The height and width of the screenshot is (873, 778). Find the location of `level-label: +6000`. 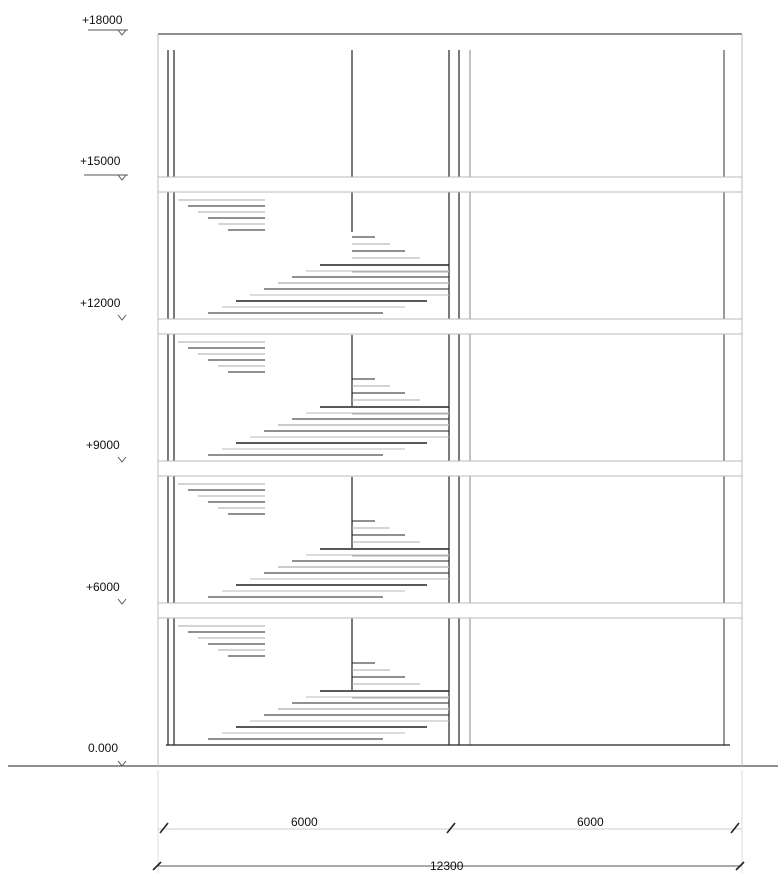

level-label: +6000 is located at coordinates (103, 587).